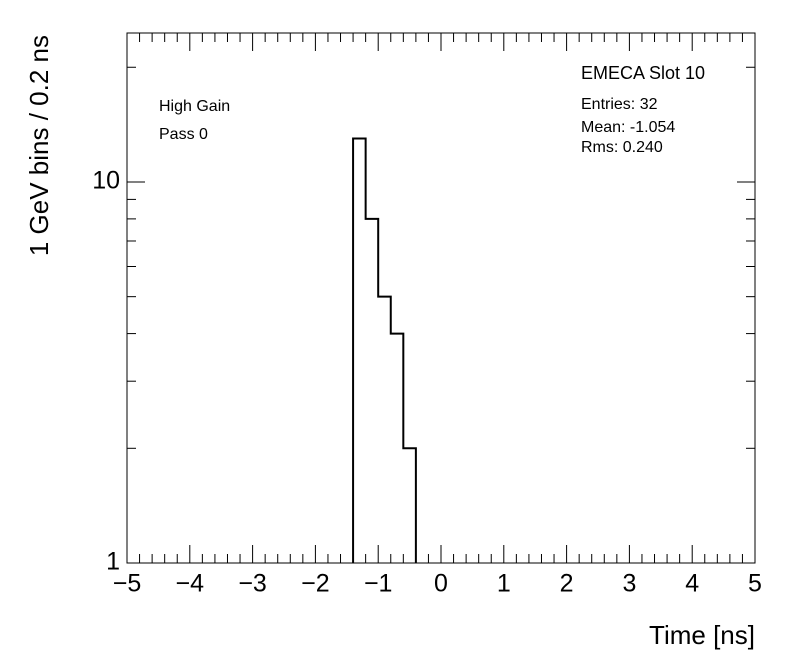 This screenshot has width=796, height=672. What do you see at coordinates (113, 562) in the screenshot?
I see `y-tick-label: 1` at bounding box center [113, 562].